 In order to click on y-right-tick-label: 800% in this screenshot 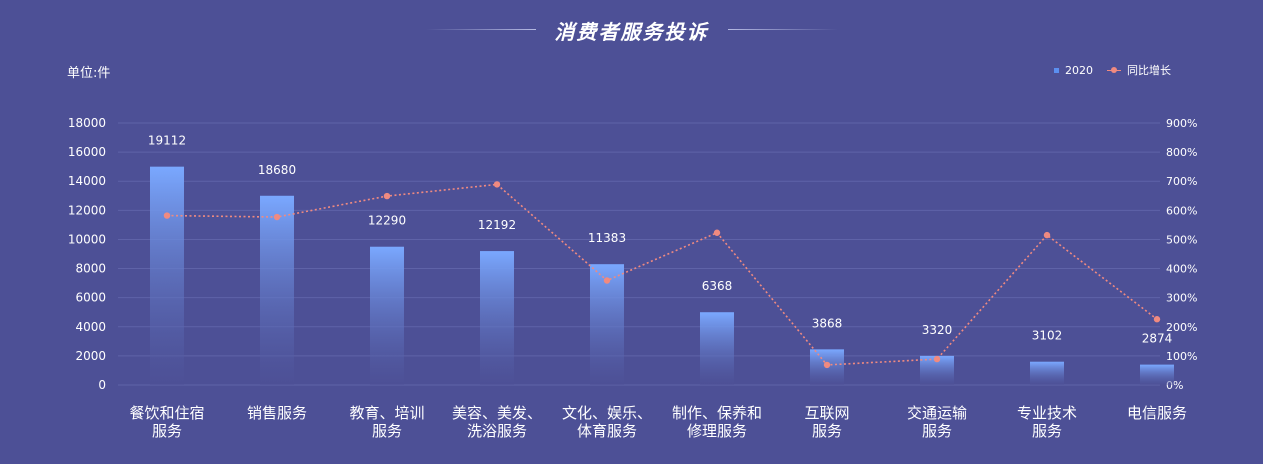, I will do `click(1181, 152)`.